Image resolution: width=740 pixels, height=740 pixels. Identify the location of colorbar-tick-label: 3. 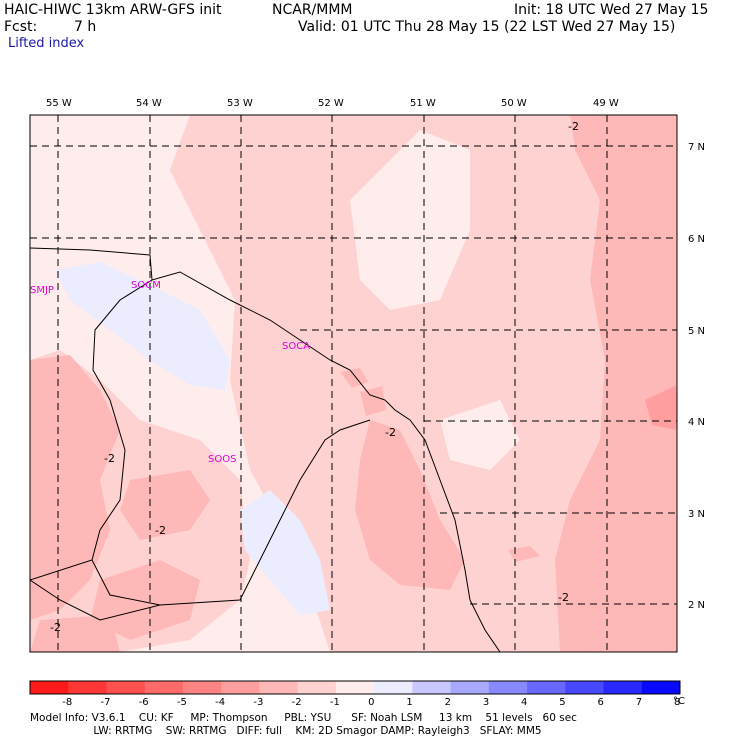
(486, 702).